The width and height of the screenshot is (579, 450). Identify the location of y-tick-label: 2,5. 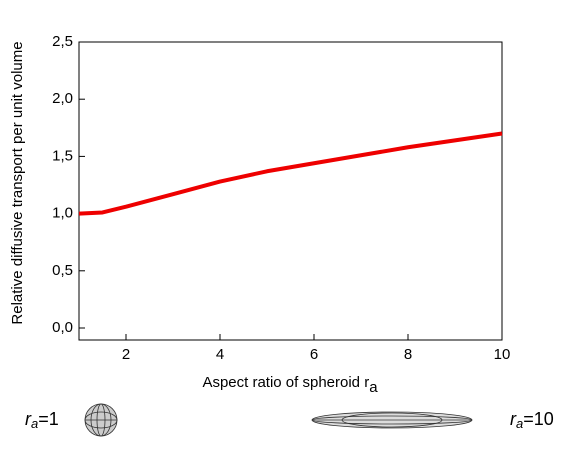
(62, 41).